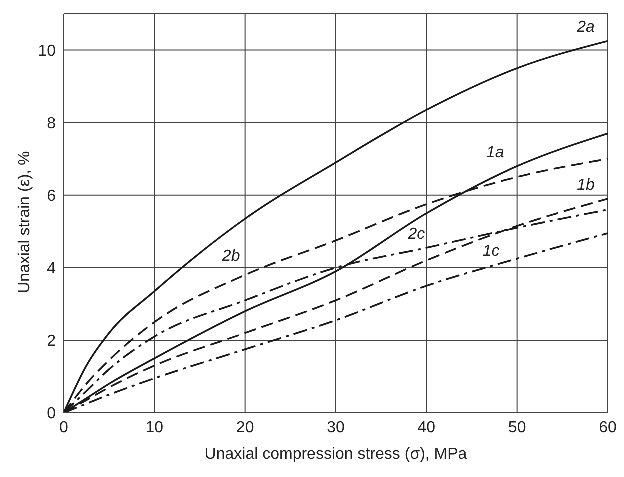 Image resolution: width=624 pixels, height=477 pixels. I want to click on y-tick-label: 4, so click(51, 269).